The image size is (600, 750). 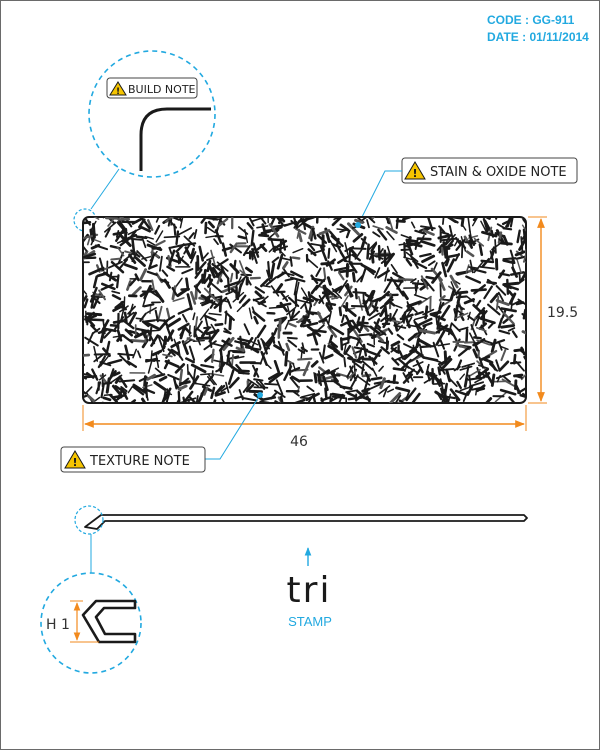 I want to click on title-block: CODE : GG-911 DATE : 01/11/2014, so click(x=538, y=29).